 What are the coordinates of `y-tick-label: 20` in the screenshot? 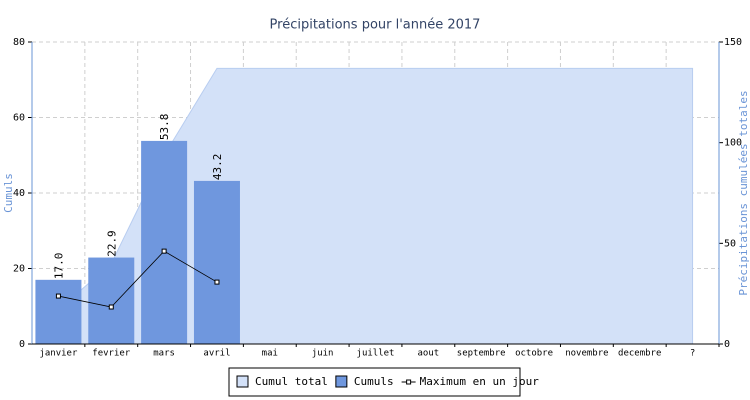 It's located at (19, 269).